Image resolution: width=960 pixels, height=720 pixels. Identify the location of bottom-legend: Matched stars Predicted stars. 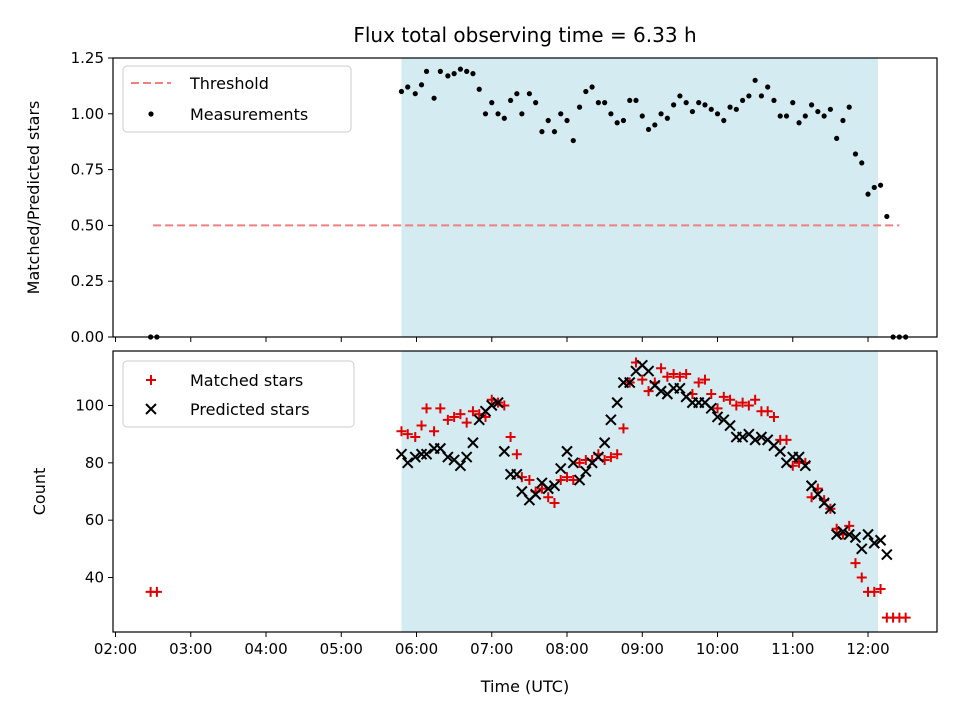
(238, 394).